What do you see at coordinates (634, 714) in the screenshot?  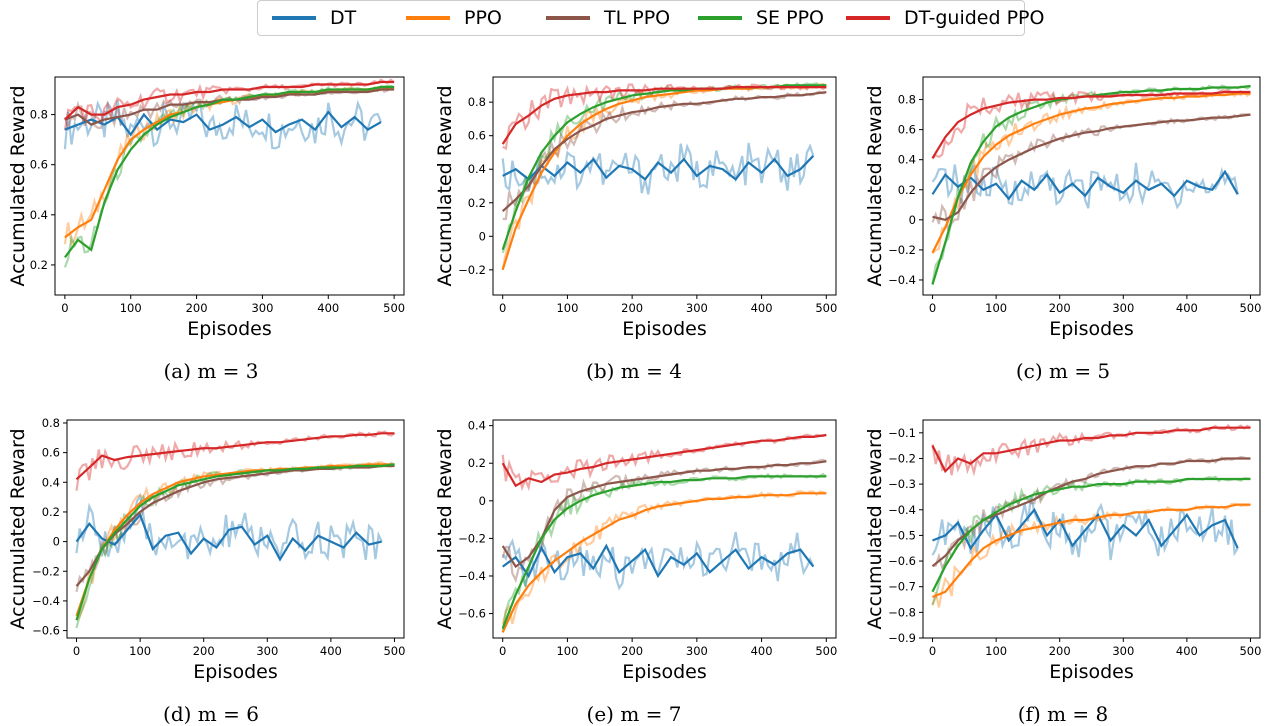 I see `subfigure-caption: (e) m = 7` at bounding box center [634, 714].